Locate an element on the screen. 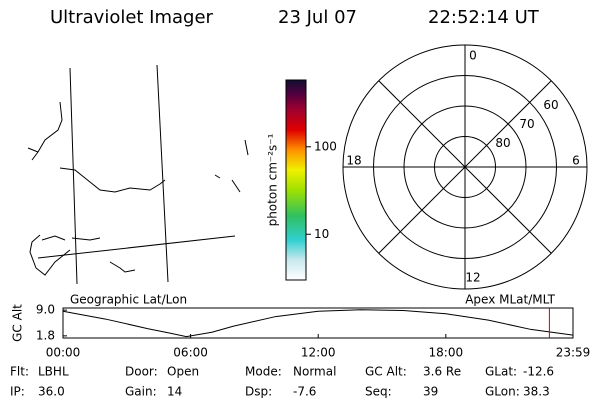  mlt-label: 18 is located at coordinates (353, 161).